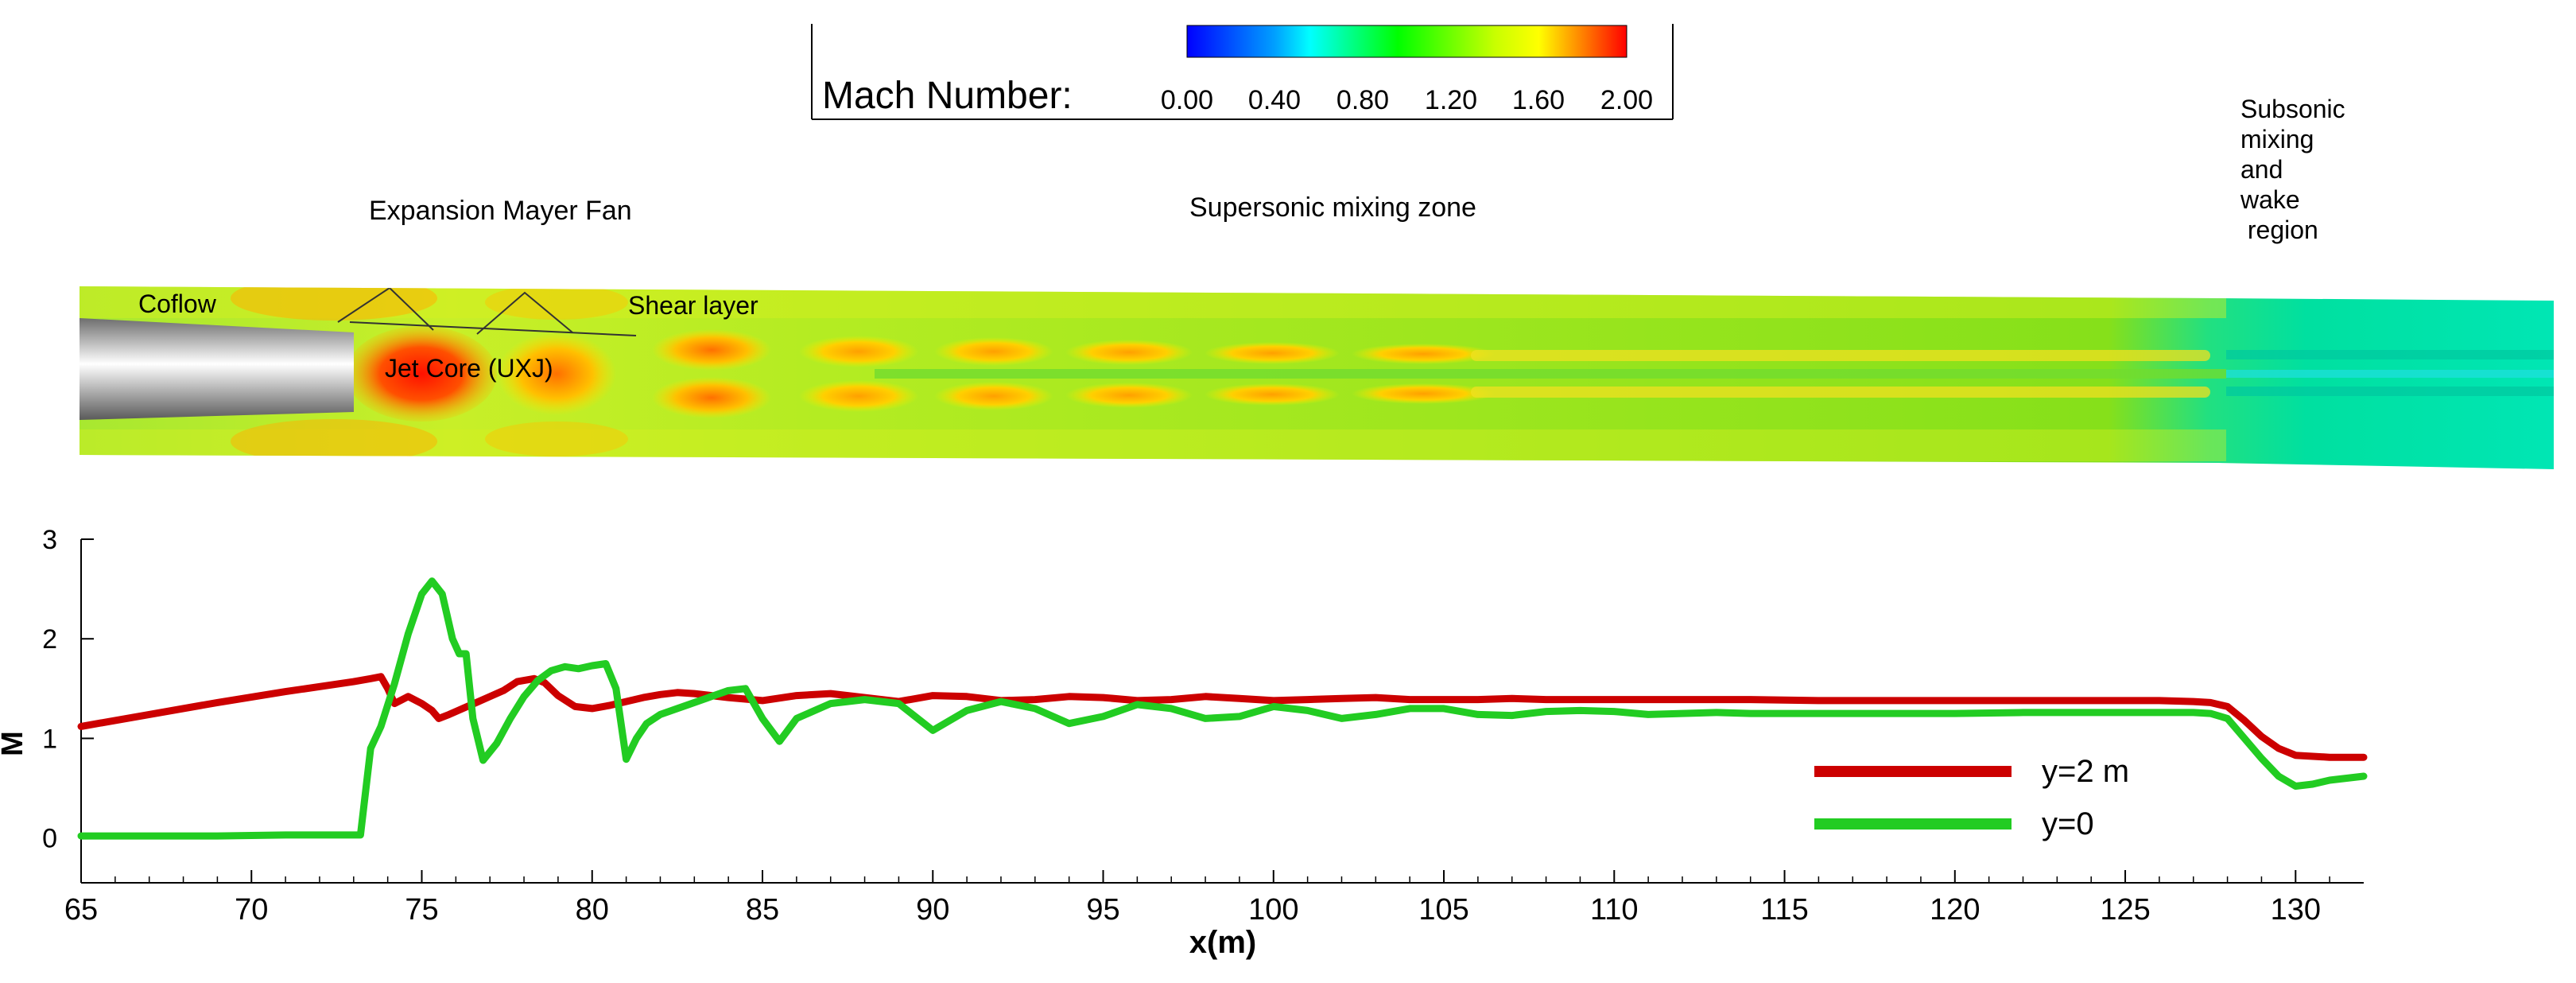 The height and width of the screenshot is (983, 2576). Describe the element at coordinates (1332, 207) in the screenshot. I see `annotation-supersonic-zone: Supersonic mixing zone` at that location.